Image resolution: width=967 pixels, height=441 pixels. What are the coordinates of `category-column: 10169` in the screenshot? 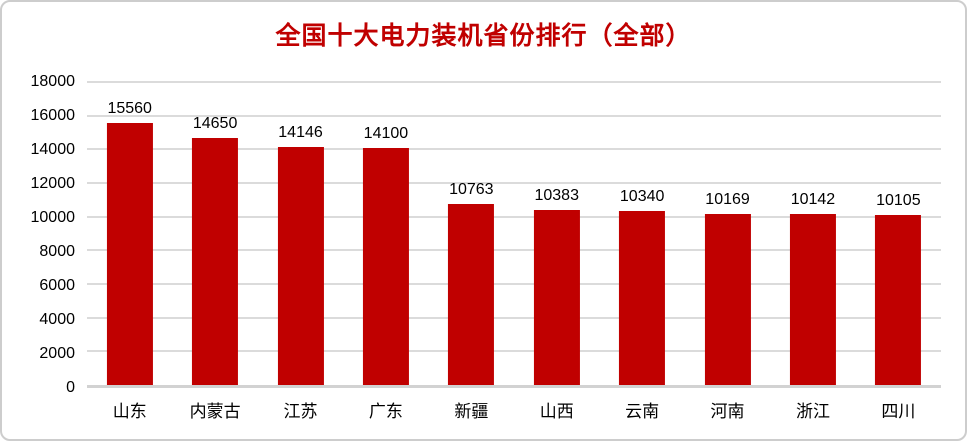 It's located at (727, 233).